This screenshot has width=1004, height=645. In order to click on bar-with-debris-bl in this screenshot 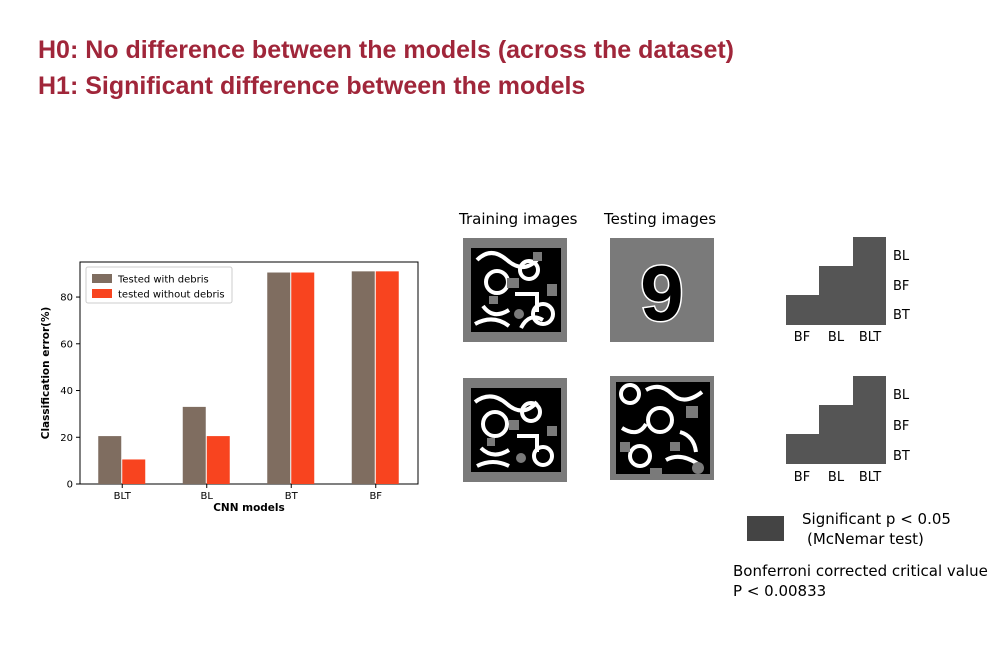, I will do `click(194, 445)`.